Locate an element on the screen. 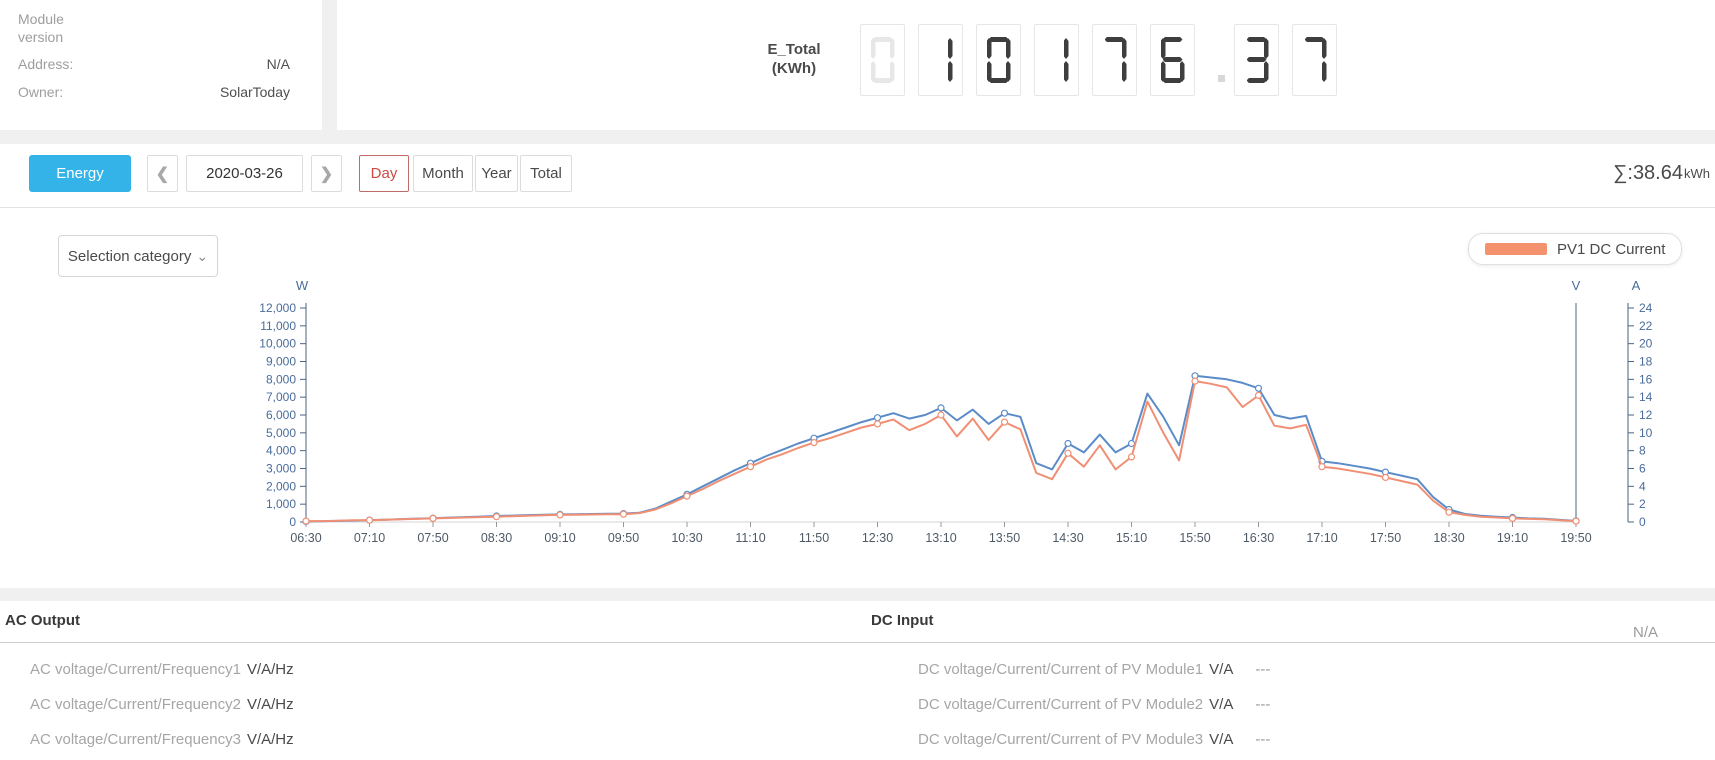  a-axis-tick-label: 18 is located at coordinates (1646, 362).